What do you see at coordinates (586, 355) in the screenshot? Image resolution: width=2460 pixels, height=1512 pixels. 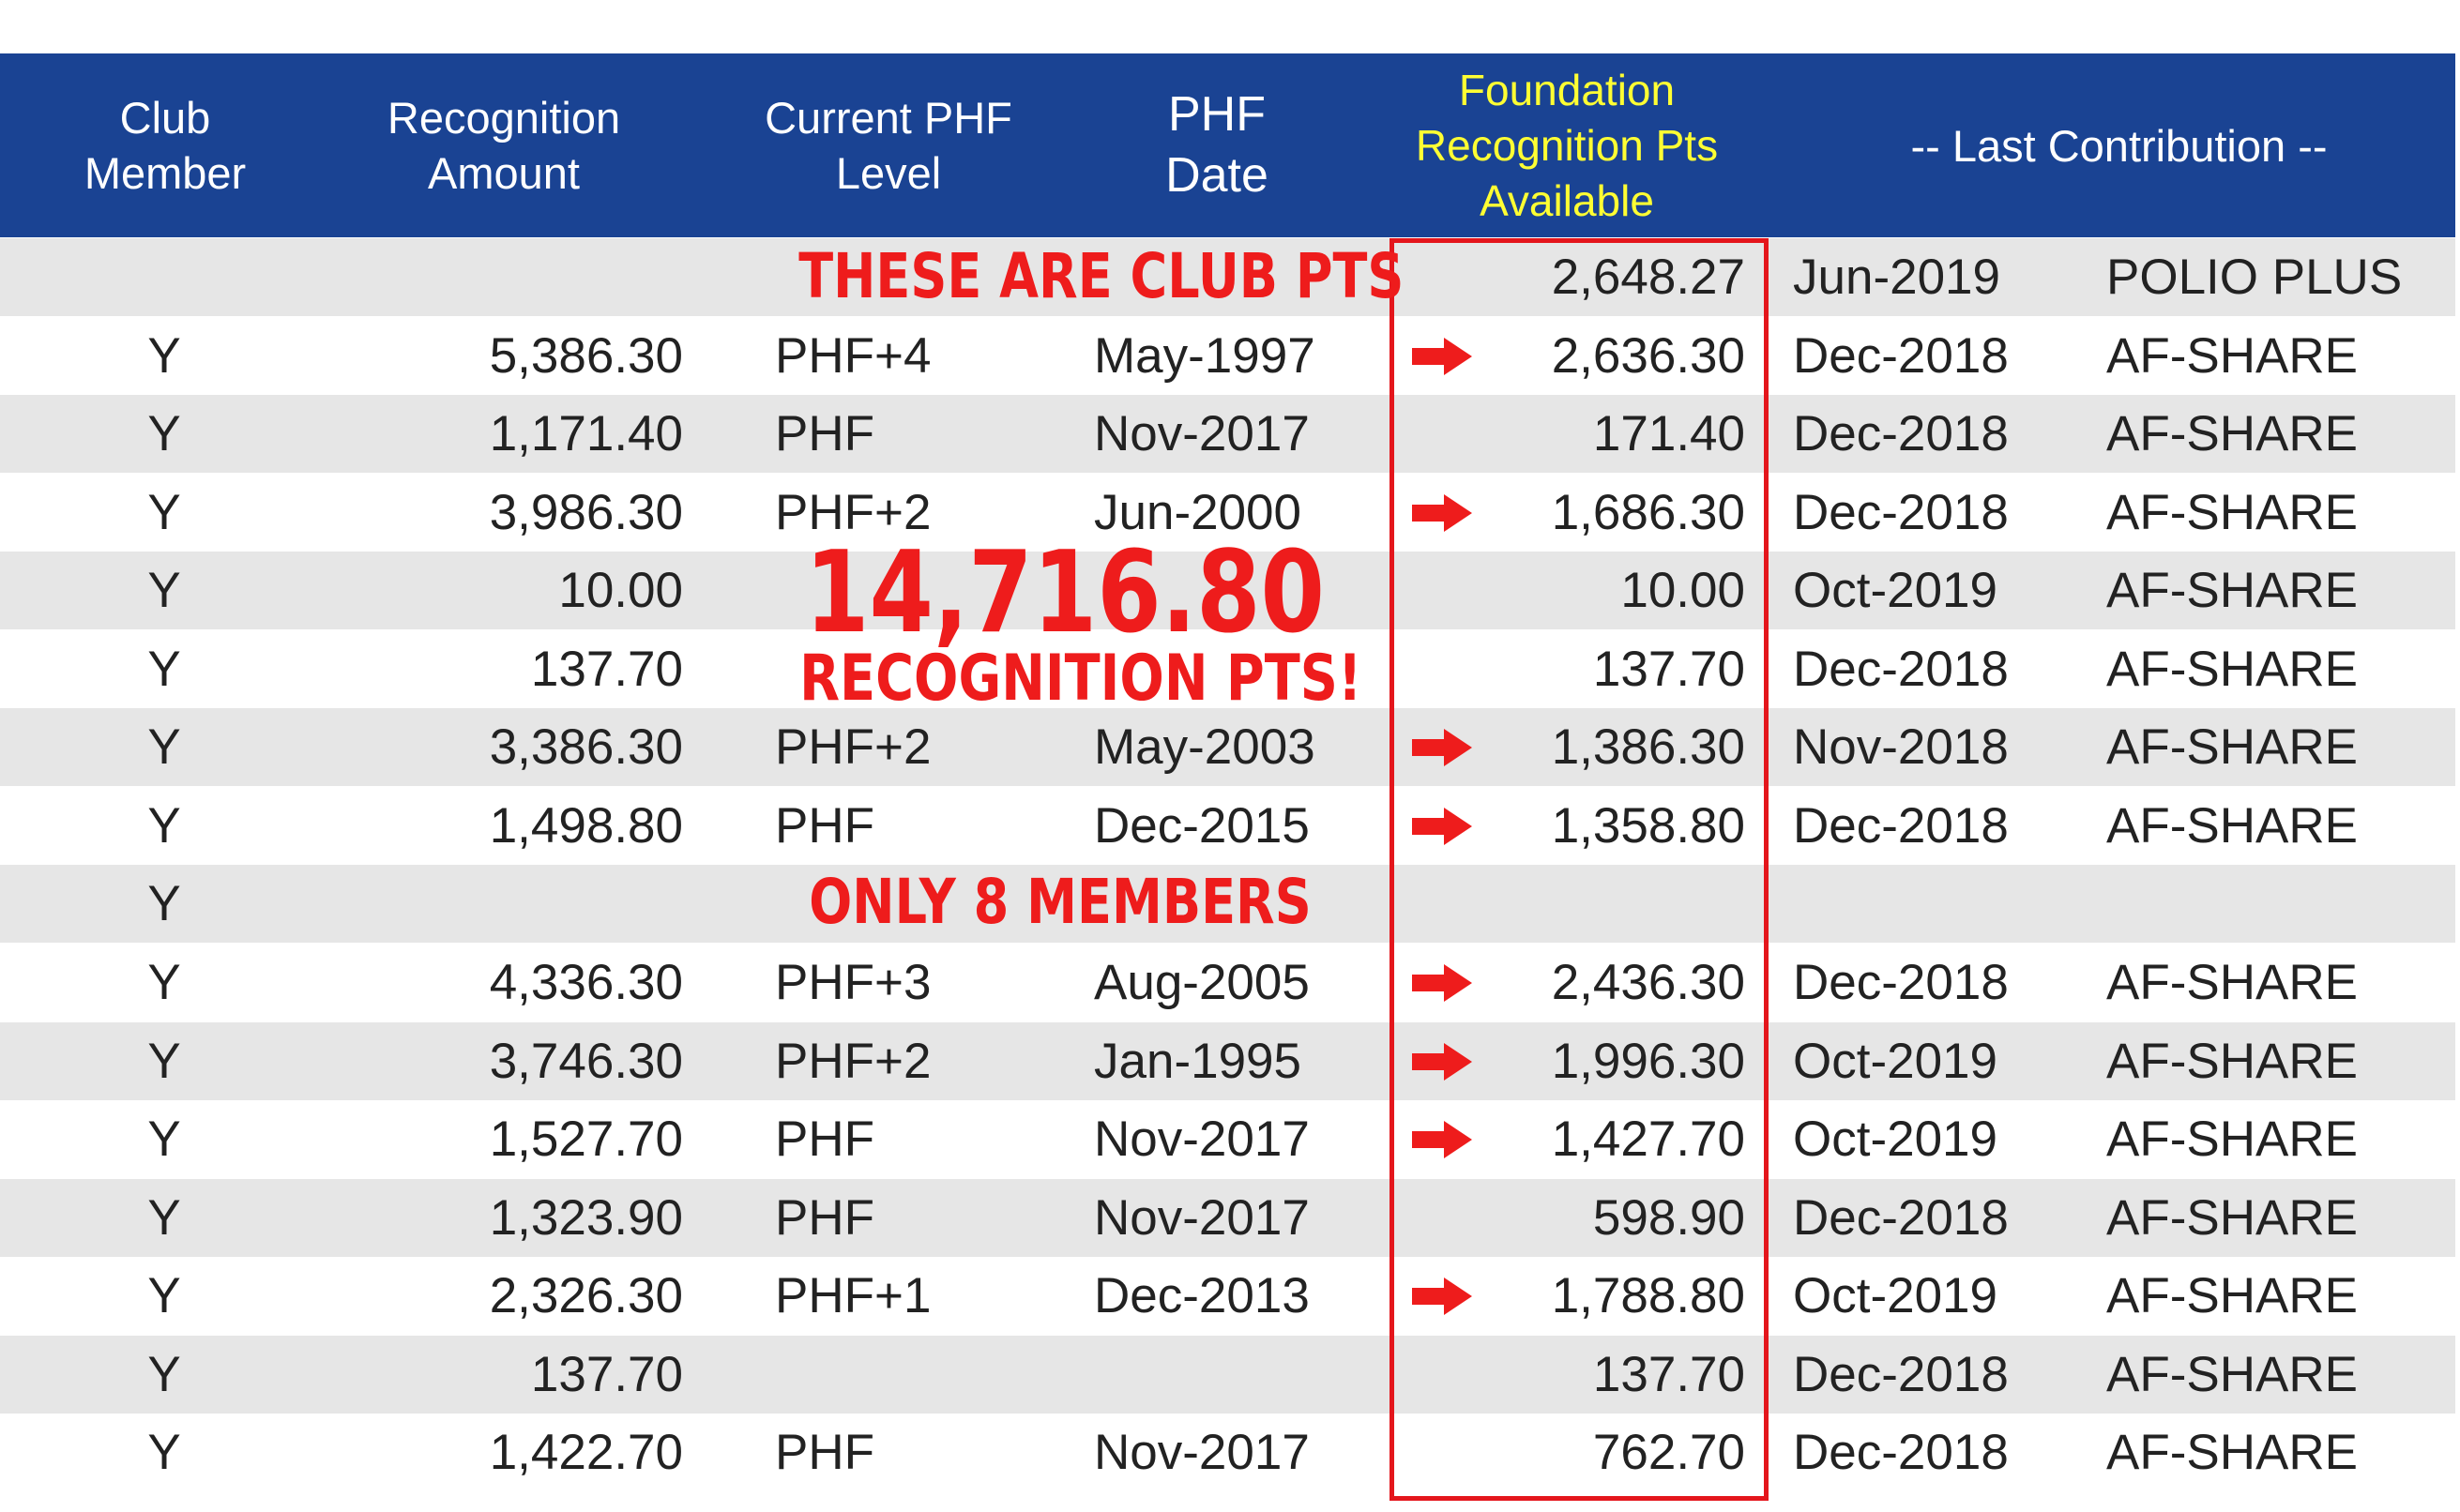 I see `recognition-amount-cell: 5,386.30` at bounding box center [586, 355].